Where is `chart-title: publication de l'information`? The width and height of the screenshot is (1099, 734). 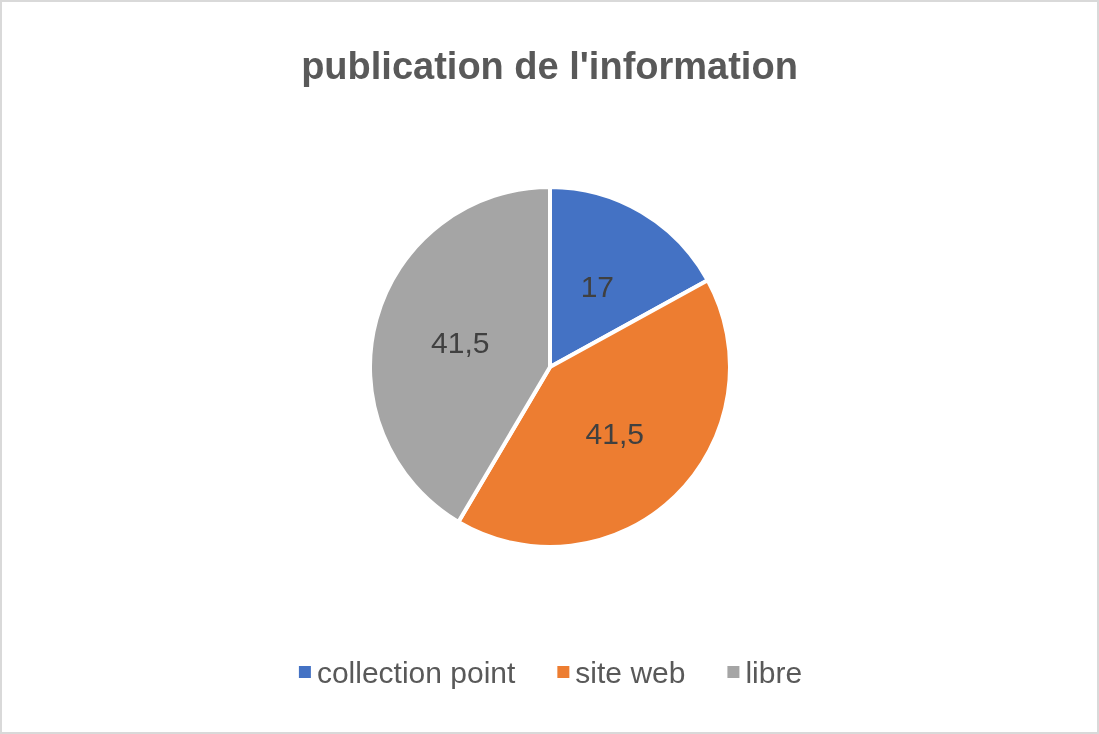
chart-title: publication de l'information is located at coordinates (549, 66).